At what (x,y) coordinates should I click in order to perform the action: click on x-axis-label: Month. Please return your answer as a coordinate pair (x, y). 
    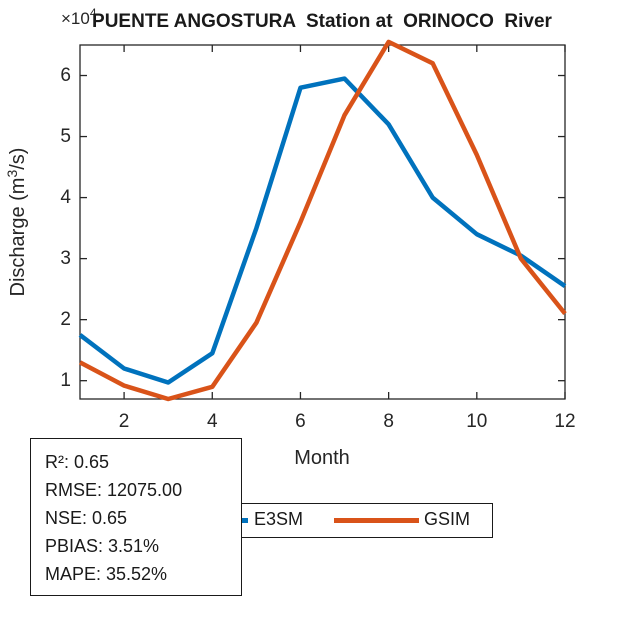
    Looking at the image, I should click on (322, 458).